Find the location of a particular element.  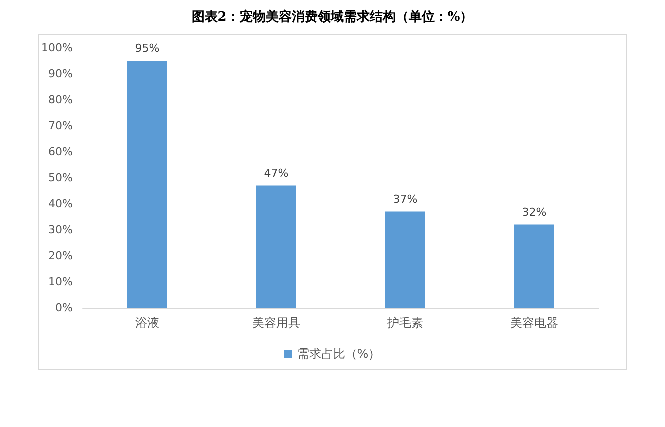

x-tick-label: 美容电器 is located at coordinates (534, 323).